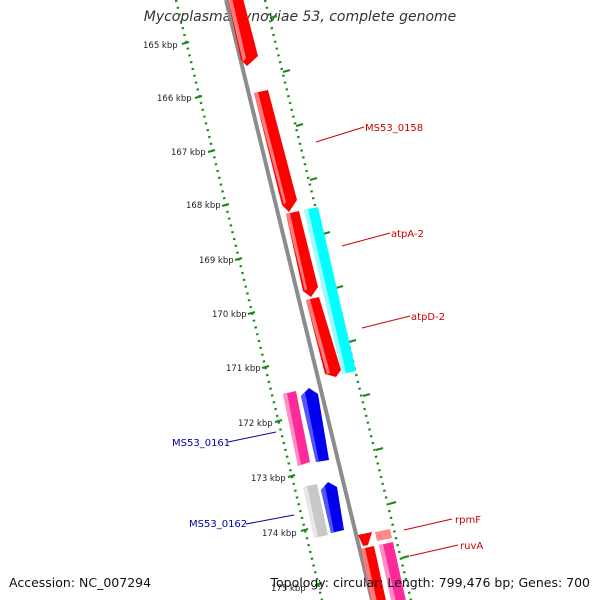  Describe the element at coordinates (383, 535) in the screenshot. I see `gene-light-red` at that location.